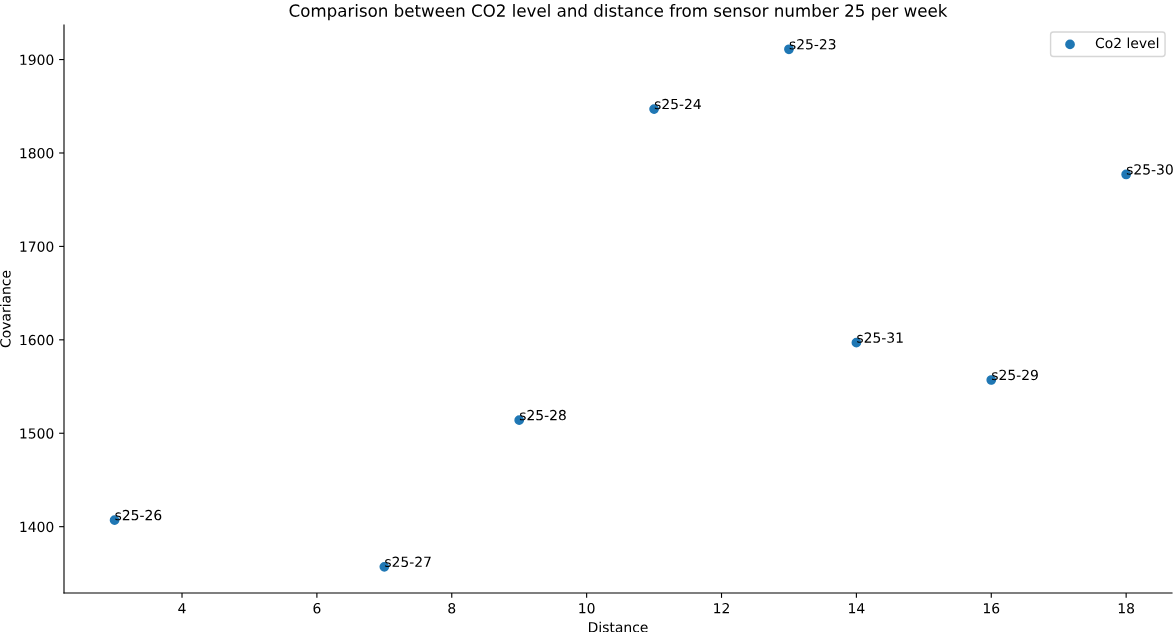  I want to click on annotation: s25-28, so click(542, 415).